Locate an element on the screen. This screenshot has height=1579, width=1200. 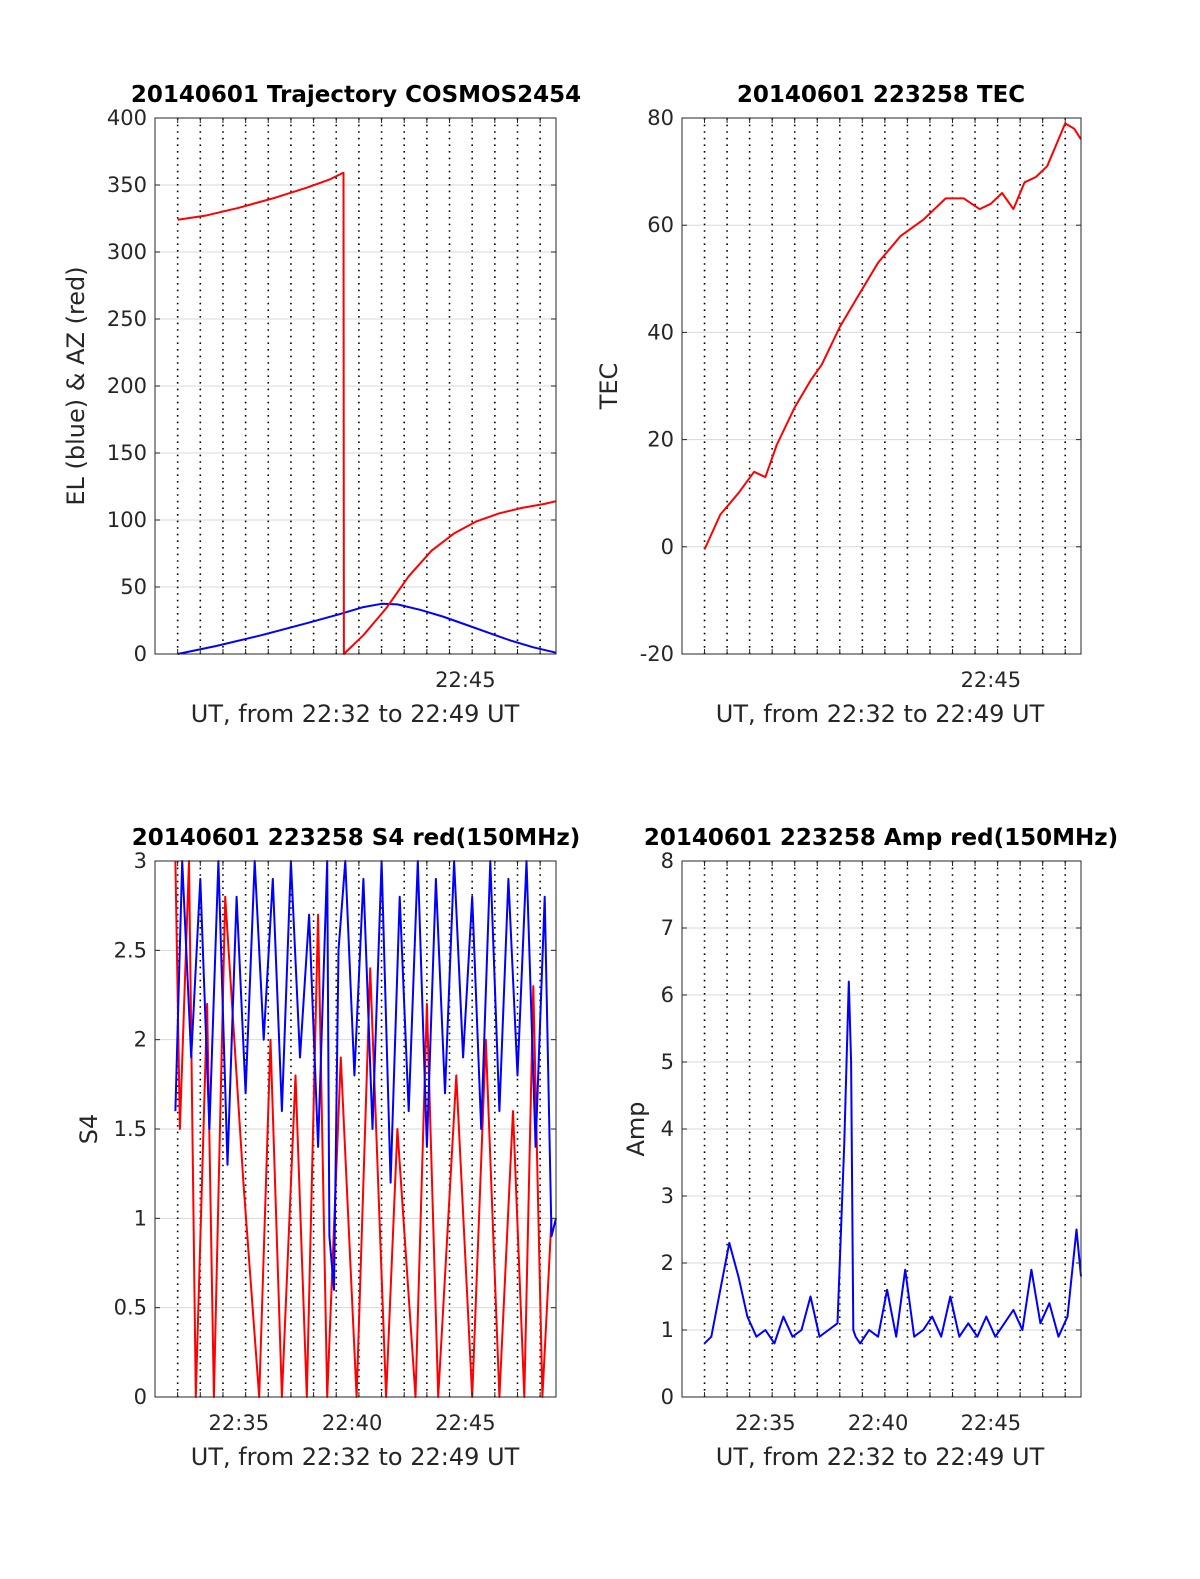
s4-ticks: 0 0.5 1 1.5 2 2.5 3 22:35 22:40 22:45 is located at coordinates (335, 1142).